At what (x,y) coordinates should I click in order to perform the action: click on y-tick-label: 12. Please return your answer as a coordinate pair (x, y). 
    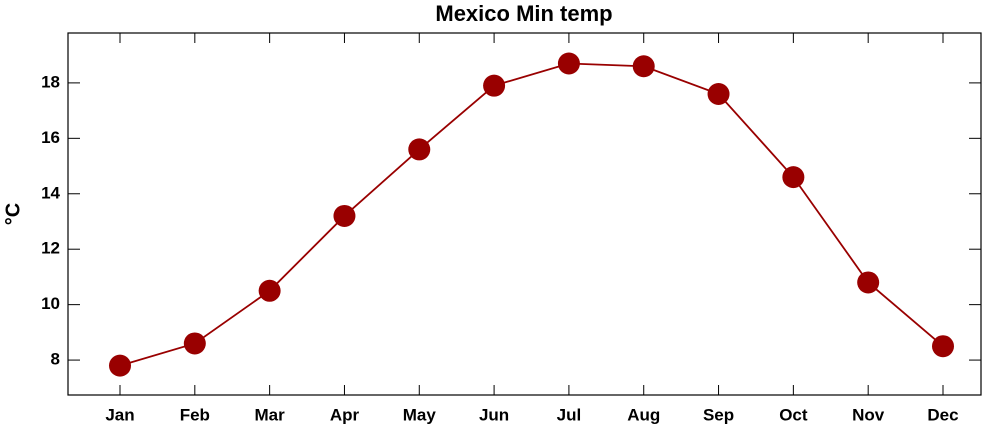
    Looking at the image, I should click on (50, 248).